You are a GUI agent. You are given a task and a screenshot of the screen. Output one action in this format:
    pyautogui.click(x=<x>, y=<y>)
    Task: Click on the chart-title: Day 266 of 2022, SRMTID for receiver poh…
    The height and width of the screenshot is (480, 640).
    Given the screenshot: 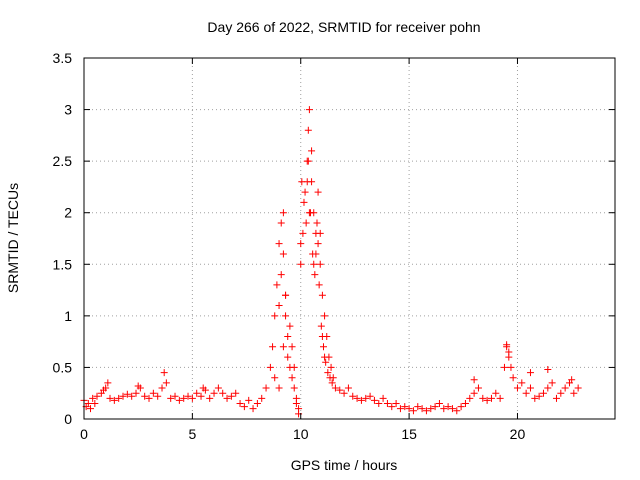 What is the action you would take?
    pyautogui.click(x=343, y=27)
    